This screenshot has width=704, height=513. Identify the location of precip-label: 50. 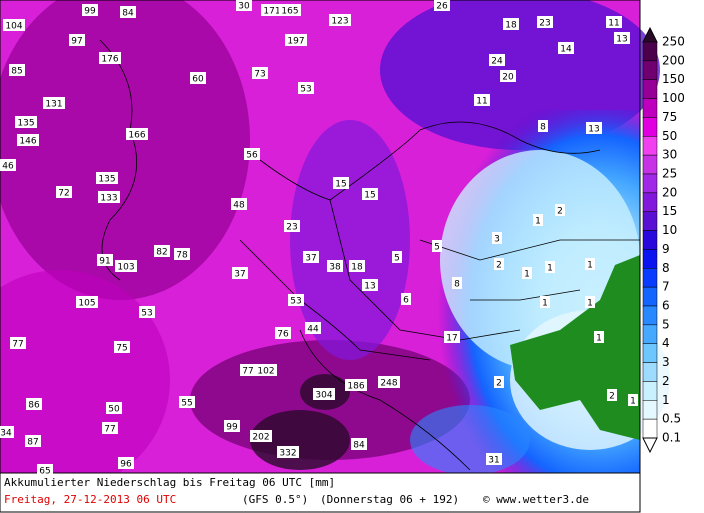
(114, 410).